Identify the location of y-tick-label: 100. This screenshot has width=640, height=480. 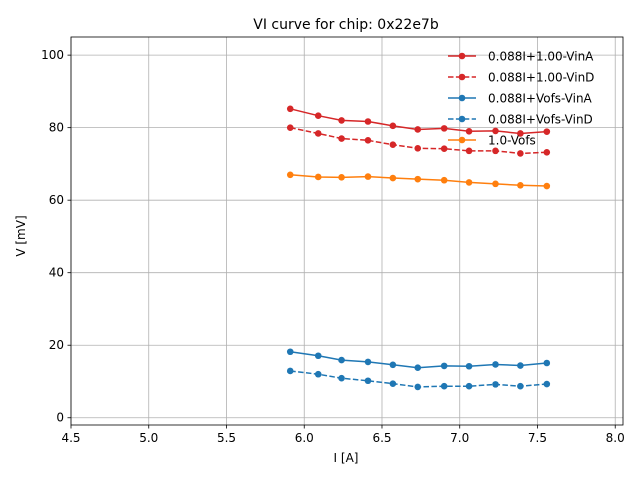
(52, 55).